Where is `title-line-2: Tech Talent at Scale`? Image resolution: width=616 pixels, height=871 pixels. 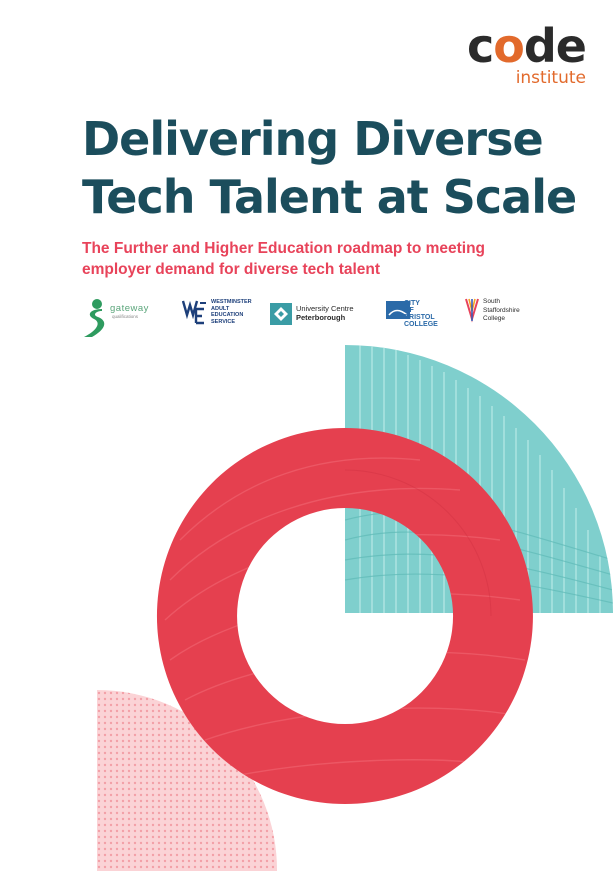
title-line-2: Tech Talent at Scale is located at coordinates (329, 197).